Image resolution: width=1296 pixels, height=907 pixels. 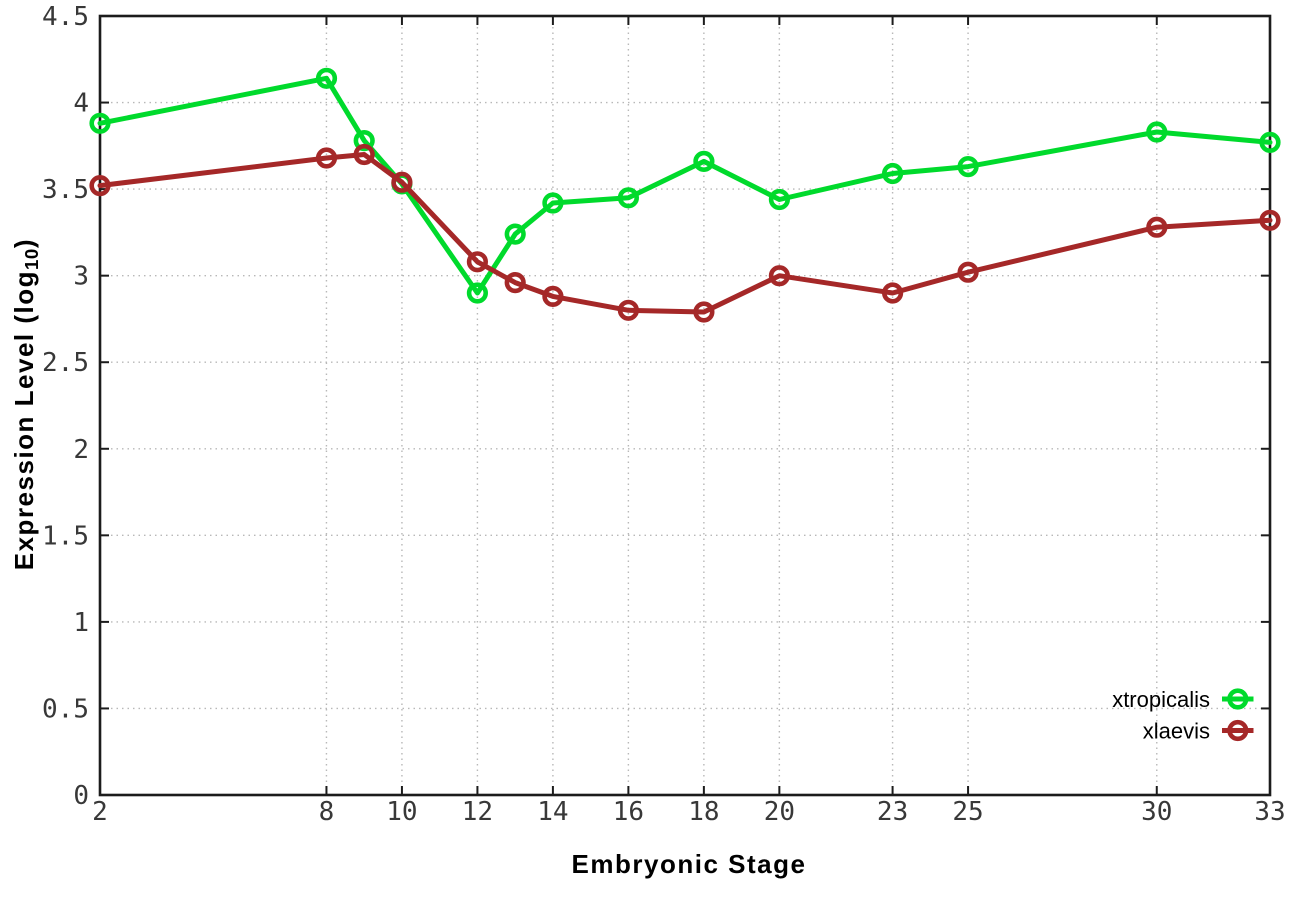 What do you see at coordinates (32, 259) in the screenshot?
I see `y-axis-title-subscript: 10` at bounding box center [32, 259].